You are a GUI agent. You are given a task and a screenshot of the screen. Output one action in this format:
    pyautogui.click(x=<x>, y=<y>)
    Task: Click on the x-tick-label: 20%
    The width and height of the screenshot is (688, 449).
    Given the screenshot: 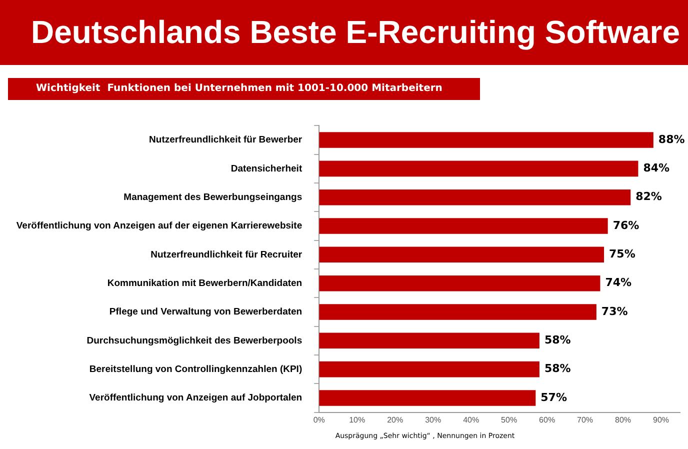 What is the action you would take?
    pyautogui.click(x=395, y=419)
    